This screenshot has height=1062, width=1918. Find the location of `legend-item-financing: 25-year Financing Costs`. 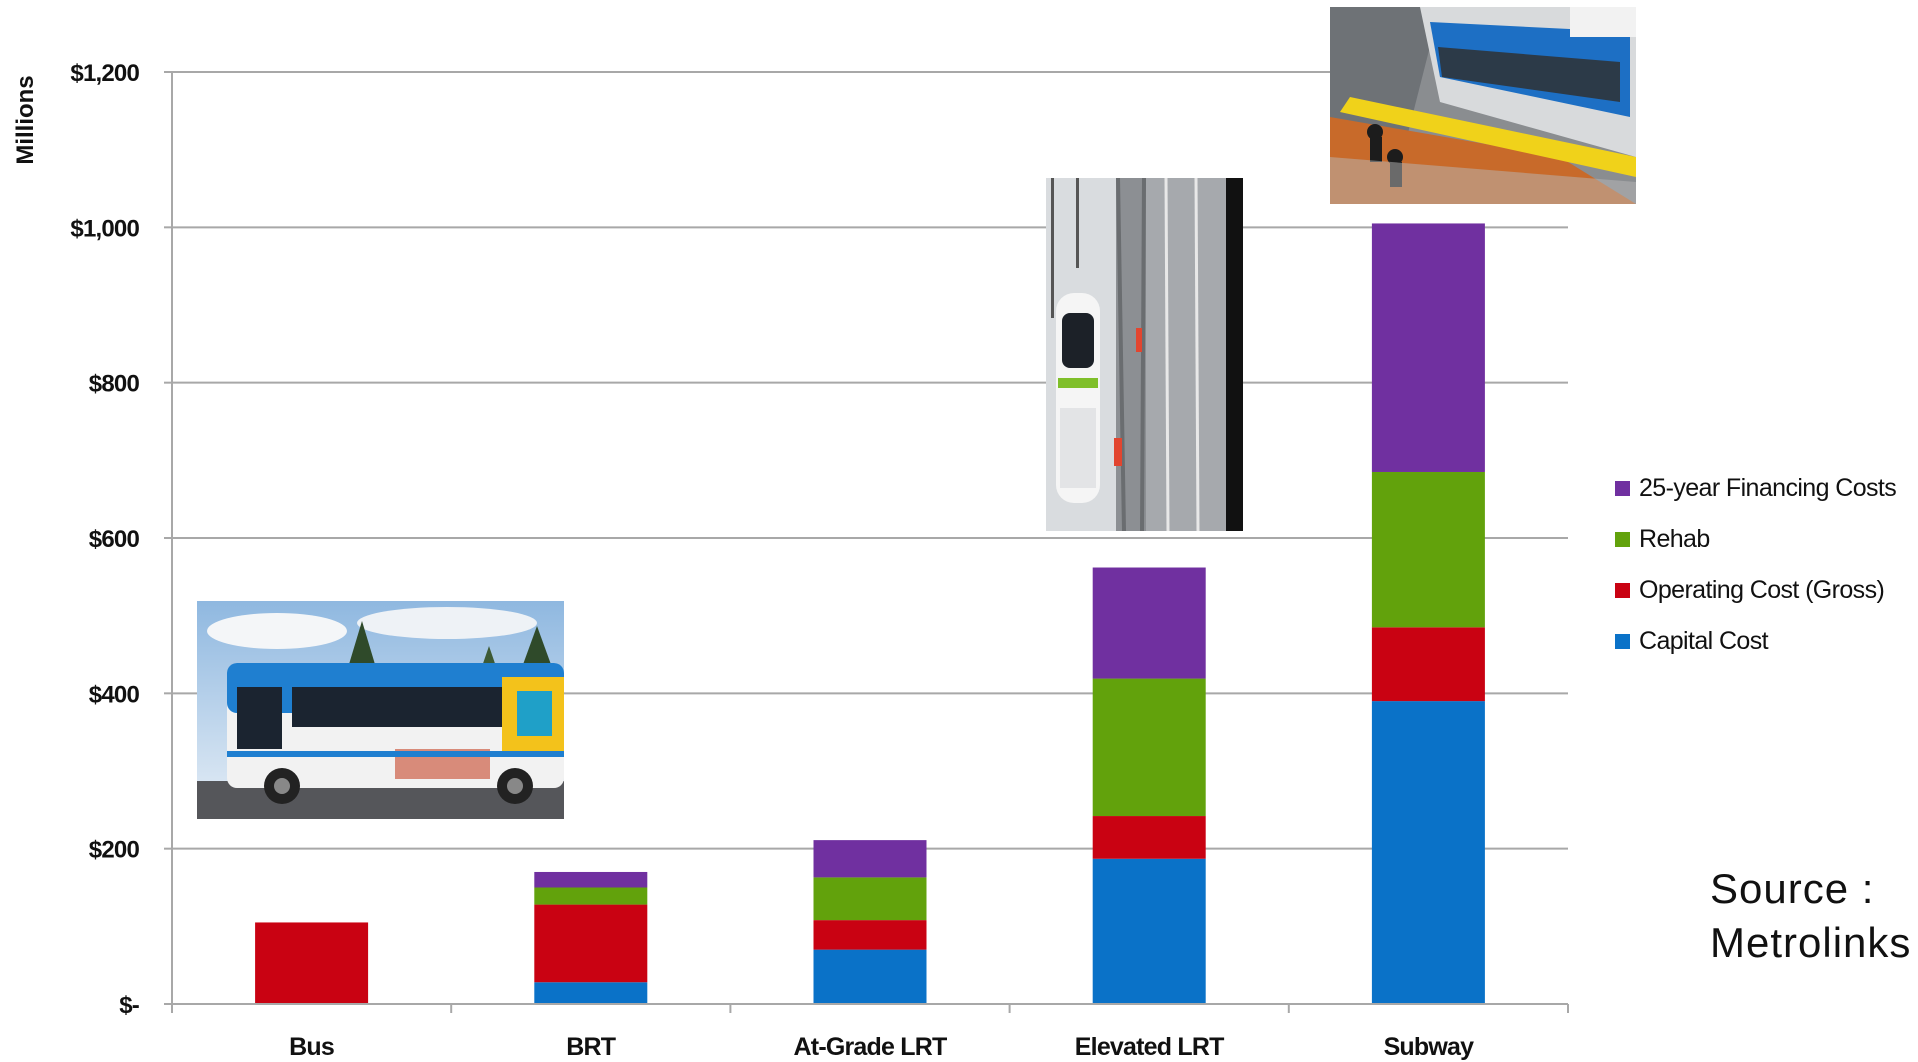

legend-item-financing: 25-year Financing Costs is located at coordinates (1756, 488).